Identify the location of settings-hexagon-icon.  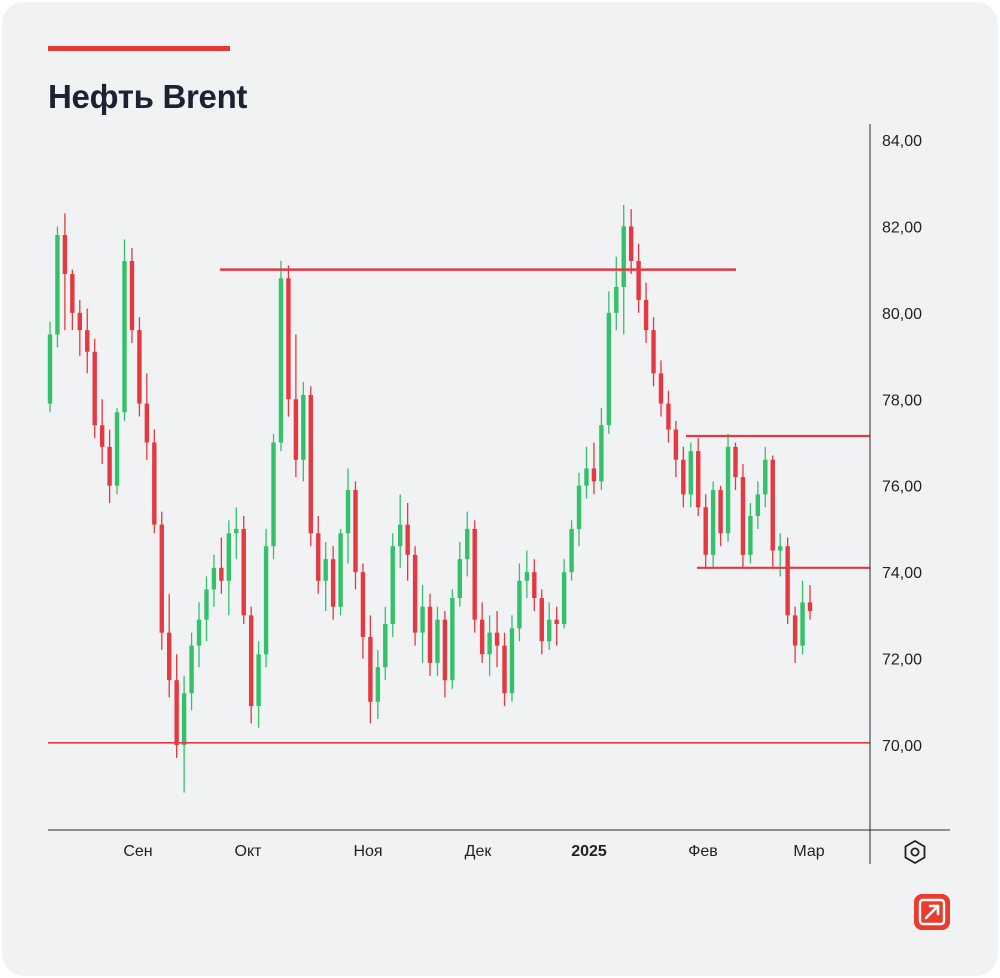
(915, 852).